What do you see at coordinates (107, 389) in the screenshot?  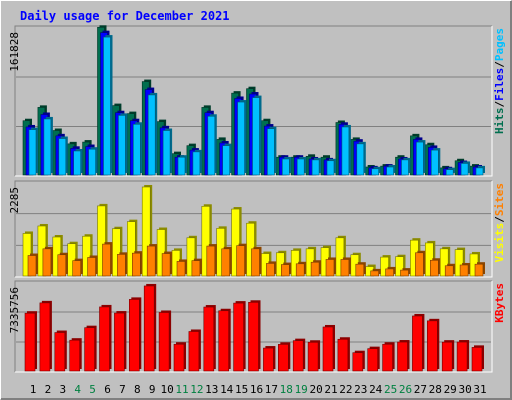 I see `x-tick-label: 6` at bounding box center [107, 389].